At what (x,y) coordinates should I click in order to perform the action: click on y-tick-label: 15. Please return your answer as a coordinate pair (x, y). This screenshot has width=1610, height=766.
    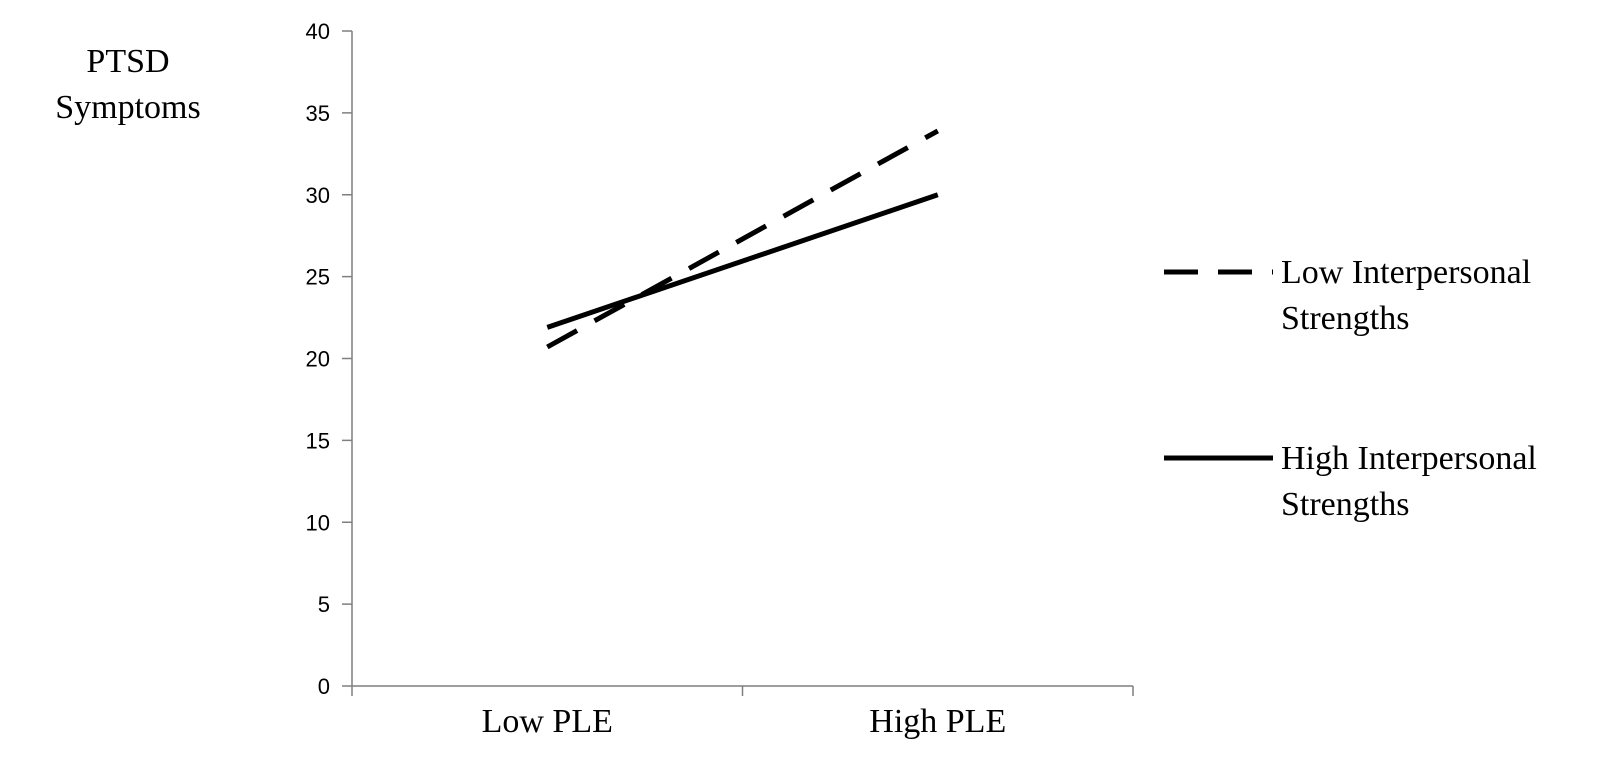
    Looking at the image, I should click on (318, 440).